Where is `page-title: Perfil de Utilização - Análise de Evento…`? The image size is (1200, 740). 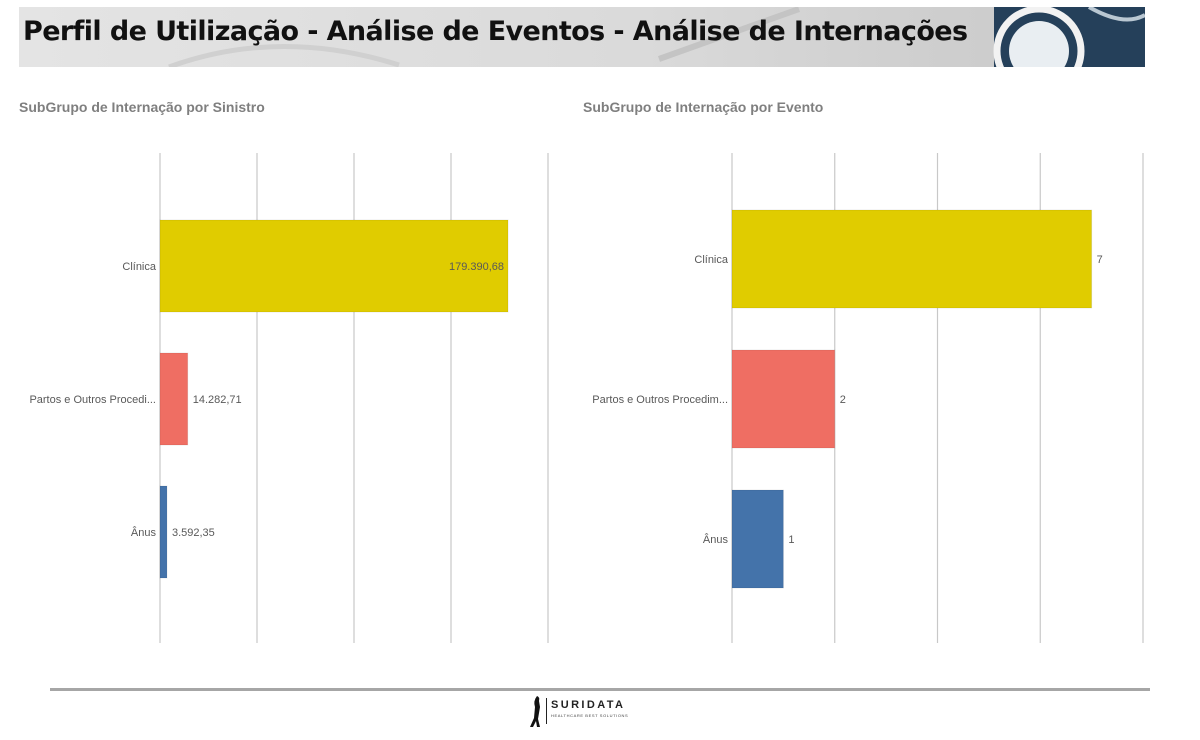 page-title: Perfil de Utilização - Análise de Evento… is located at coordinates (495, 31).